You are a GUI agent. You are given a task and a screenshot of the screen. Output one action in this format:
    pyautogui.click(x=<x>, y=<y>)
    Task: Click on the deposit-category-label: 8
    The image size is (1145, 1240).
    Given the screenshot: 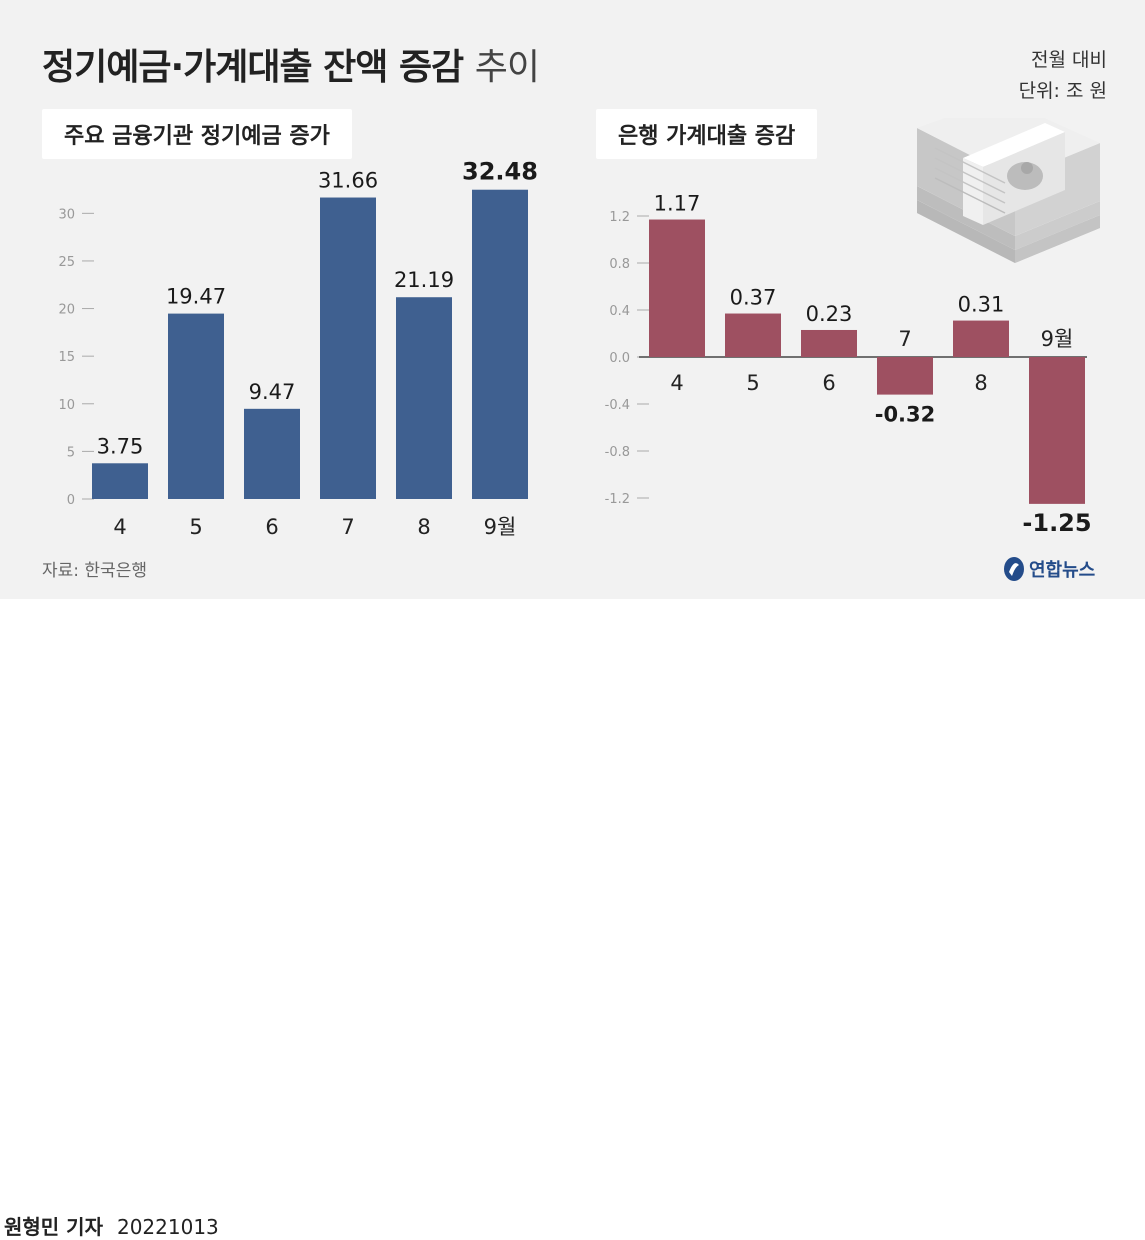 What is the action you would take?
    pyautogui.click(x=423, y=527)
    